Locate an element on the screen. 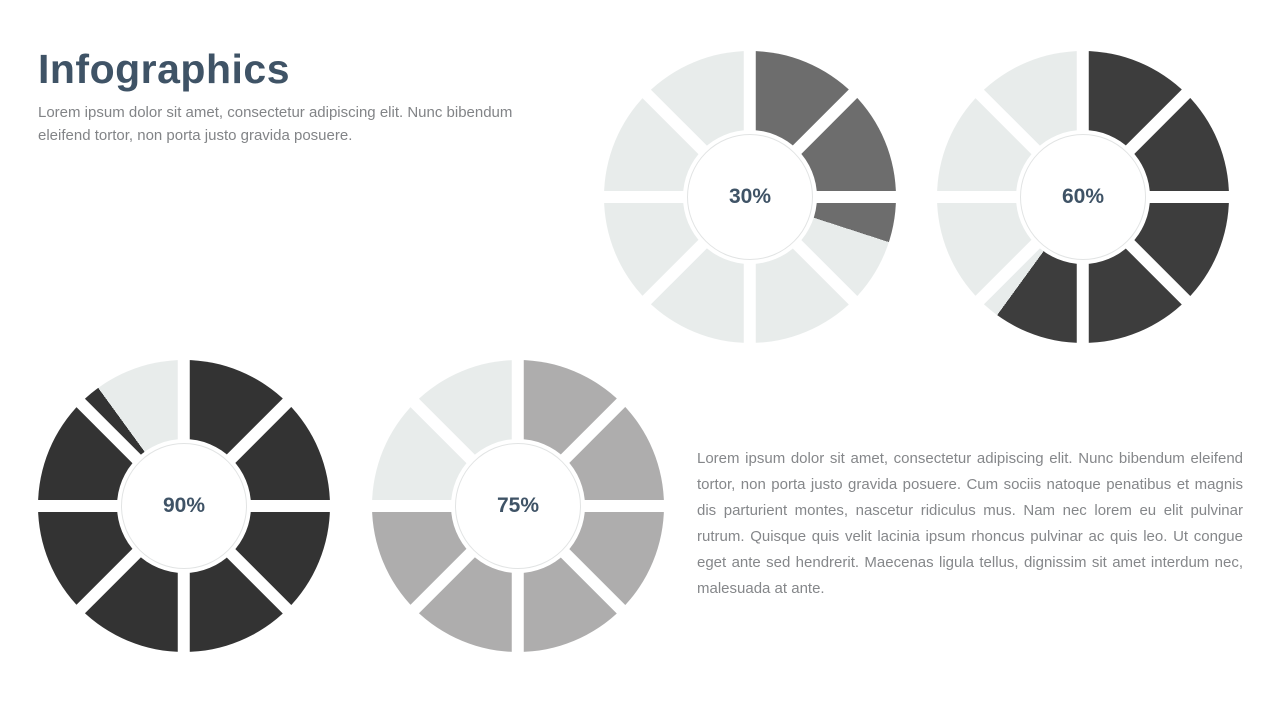 This screenshot has width=1280, height=720. progress-wheel-30: 30% is located at coordinates (750, 197).